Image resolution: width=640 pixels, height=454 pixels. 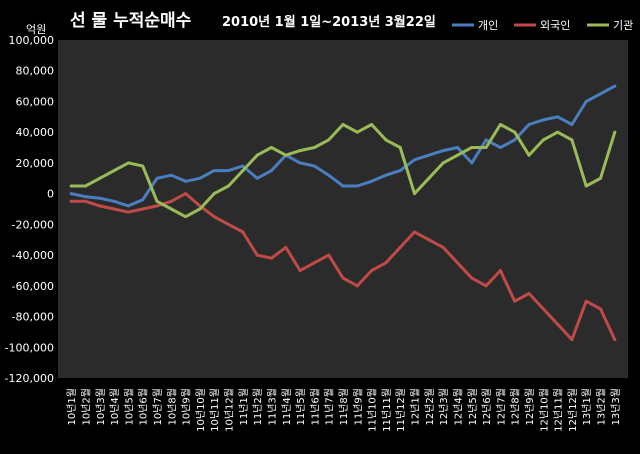 I want to click on x-tick-label: 11년12월, so click(x=401, y=410).